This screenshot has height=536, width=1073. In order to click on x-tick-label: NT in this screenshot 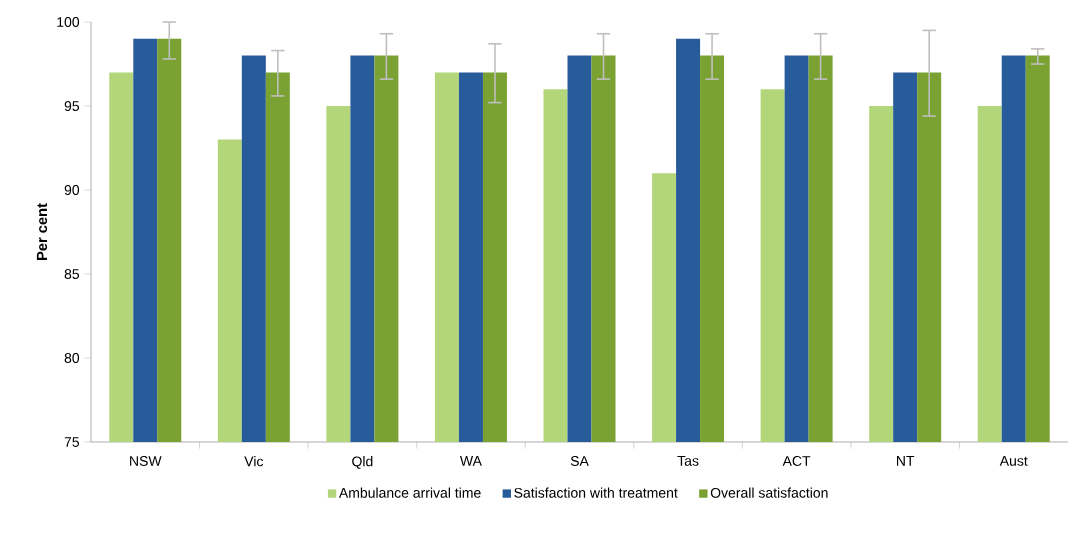, I will do `click(905, 461)`.